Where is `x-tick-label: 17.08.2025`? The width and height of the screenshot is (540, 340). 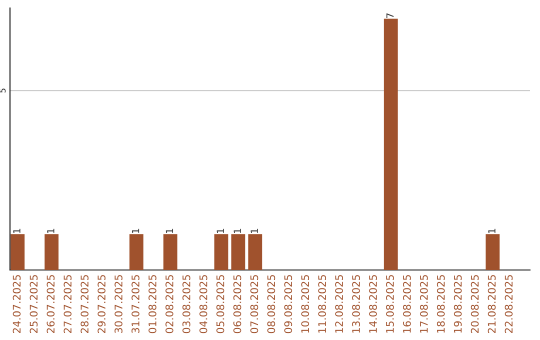
x-tick-label: 17.08.2025 is located at coordinates (424, 304).